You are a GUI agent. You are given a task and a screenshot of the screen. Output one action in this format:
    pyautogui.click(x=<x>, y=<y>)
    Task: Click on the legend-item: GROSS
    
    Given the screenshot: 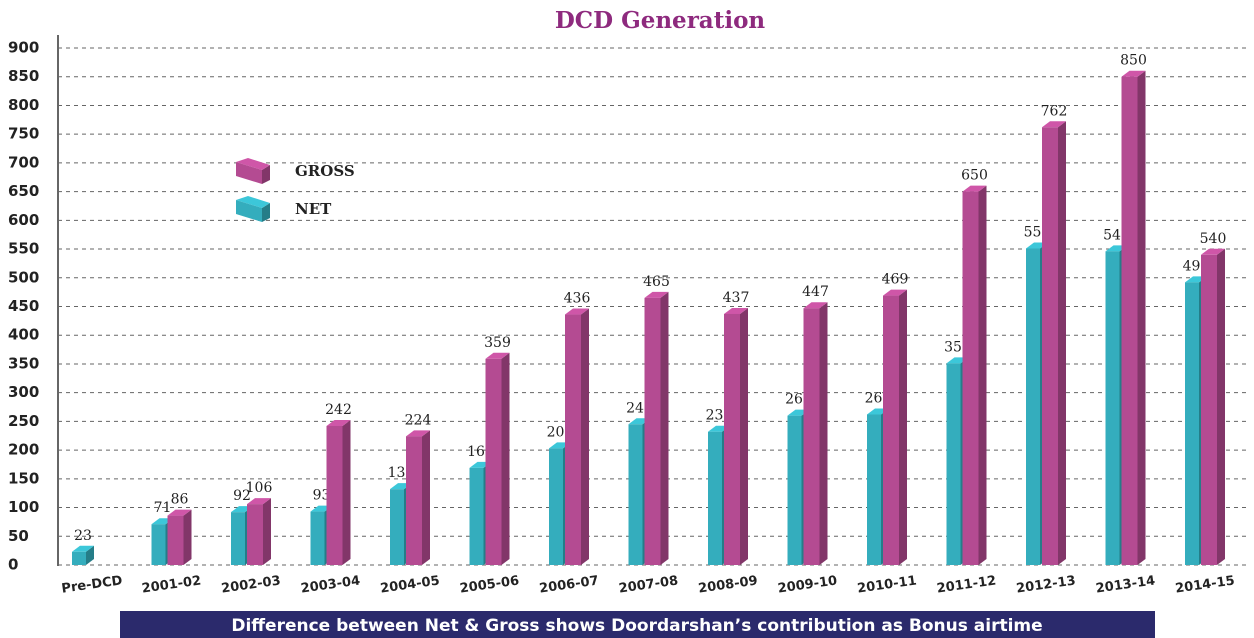 What is the action you would take?
    pyautogui.click(x=295, y=171)
    